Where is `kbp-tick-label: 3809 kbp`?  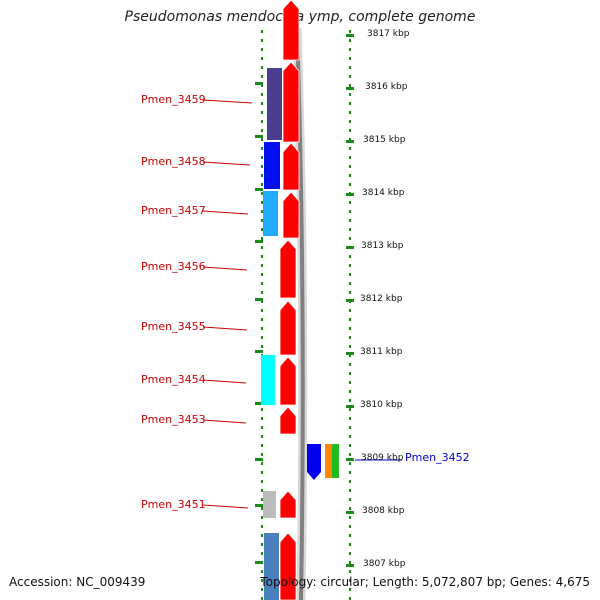 kbp-tick-label: 3809 kbp is located at coordinates (382, 458).